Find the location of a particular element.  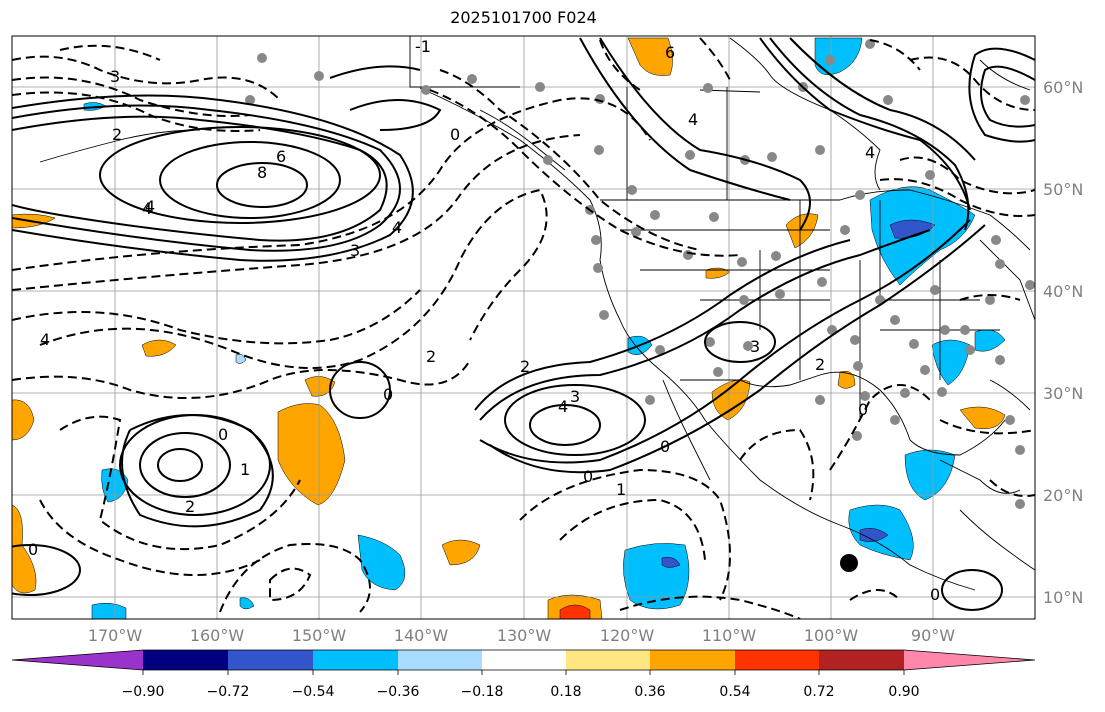

colorbar-tick-label: 0.18 is located at coordinates (566, 692).